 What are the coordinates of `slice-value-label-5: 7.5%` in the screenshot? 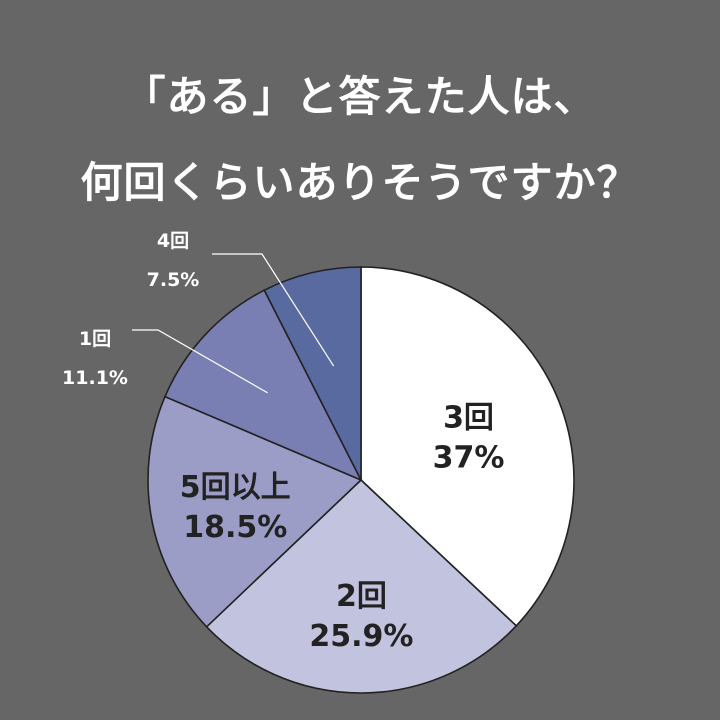 It's located at (173, 280).